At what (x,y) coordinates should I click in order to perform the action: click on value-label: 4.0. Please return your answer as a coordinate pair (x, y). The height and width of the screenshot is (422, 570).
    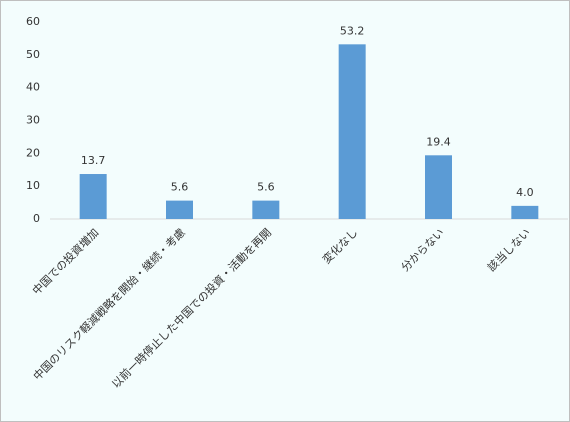
    Looking at the image, I should click on (525, 192).